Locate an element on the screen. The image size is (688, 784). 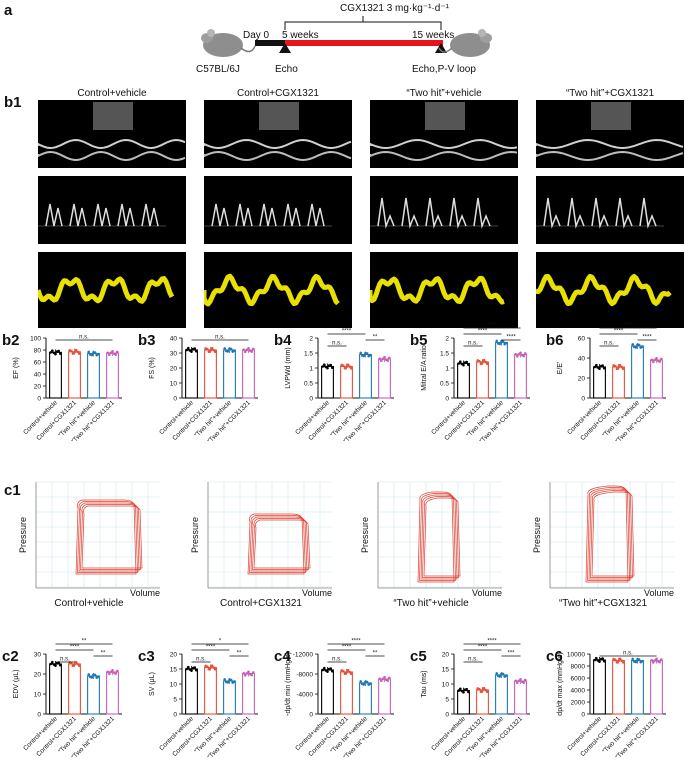
y-axis-label: SV (μL) is located at coordinates (152, 684).